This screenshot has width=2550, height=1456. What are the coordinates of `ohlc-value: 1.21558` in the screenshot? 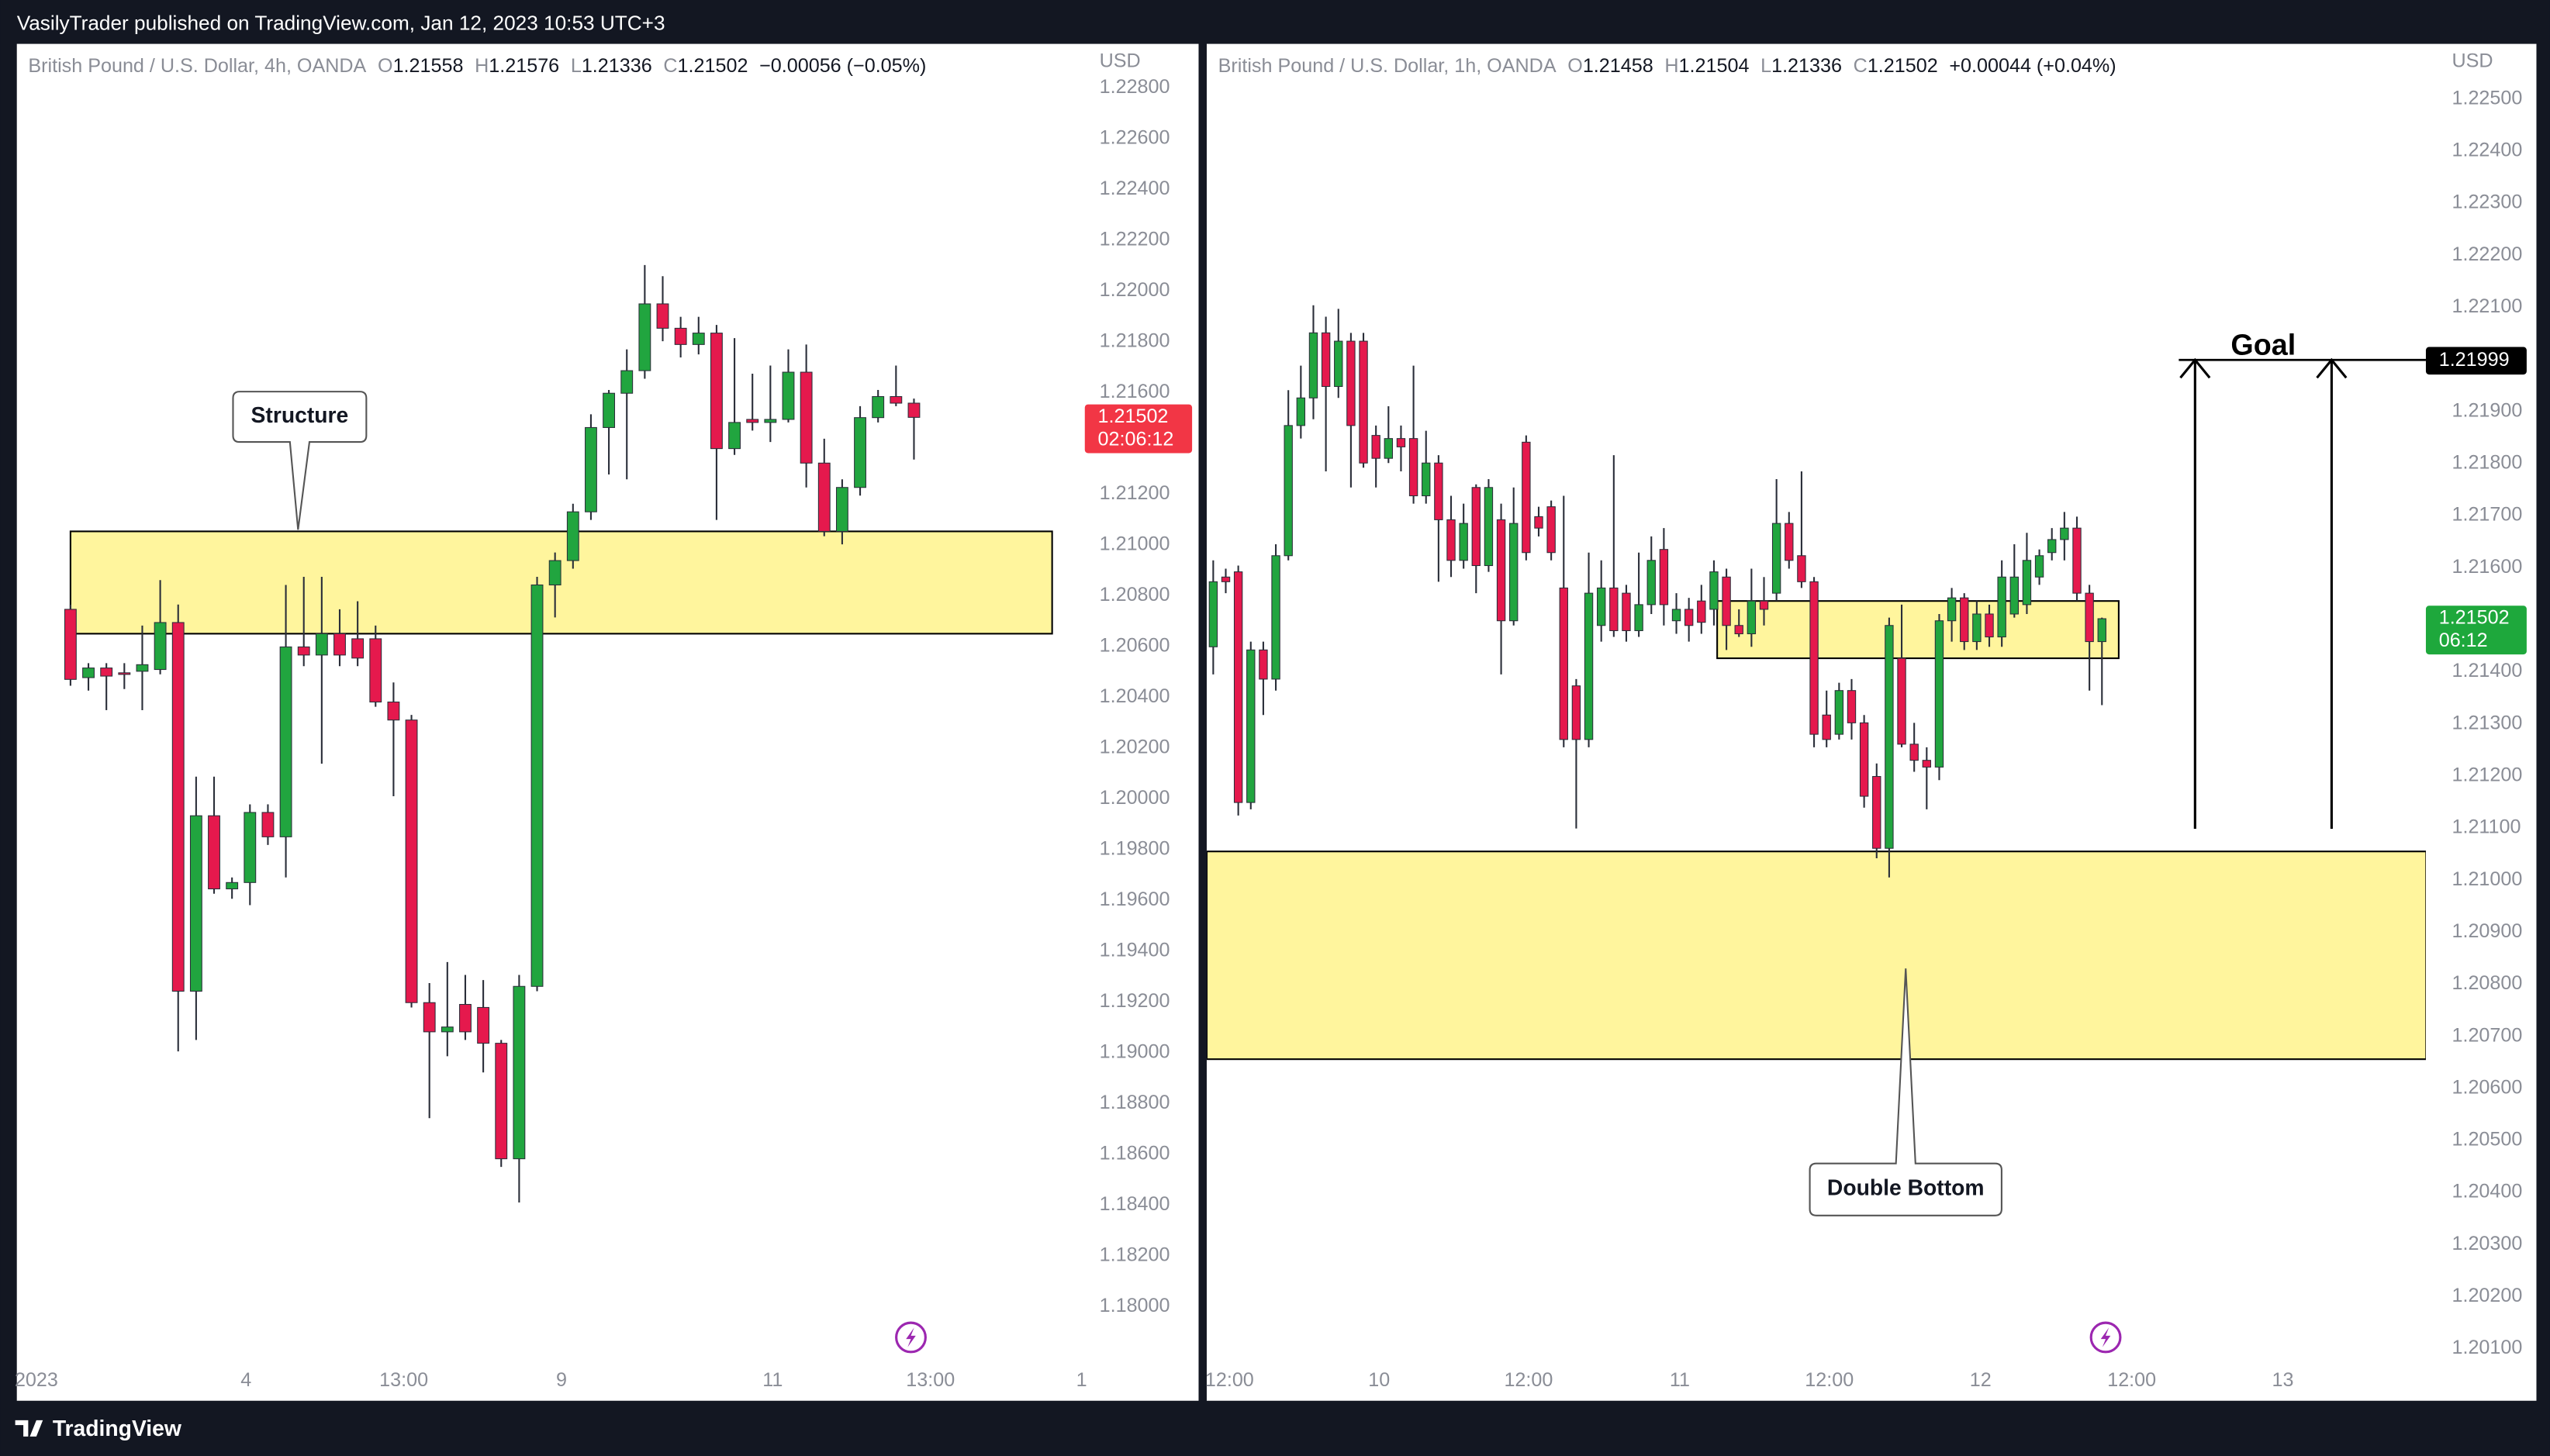 It's located at (428, 66).